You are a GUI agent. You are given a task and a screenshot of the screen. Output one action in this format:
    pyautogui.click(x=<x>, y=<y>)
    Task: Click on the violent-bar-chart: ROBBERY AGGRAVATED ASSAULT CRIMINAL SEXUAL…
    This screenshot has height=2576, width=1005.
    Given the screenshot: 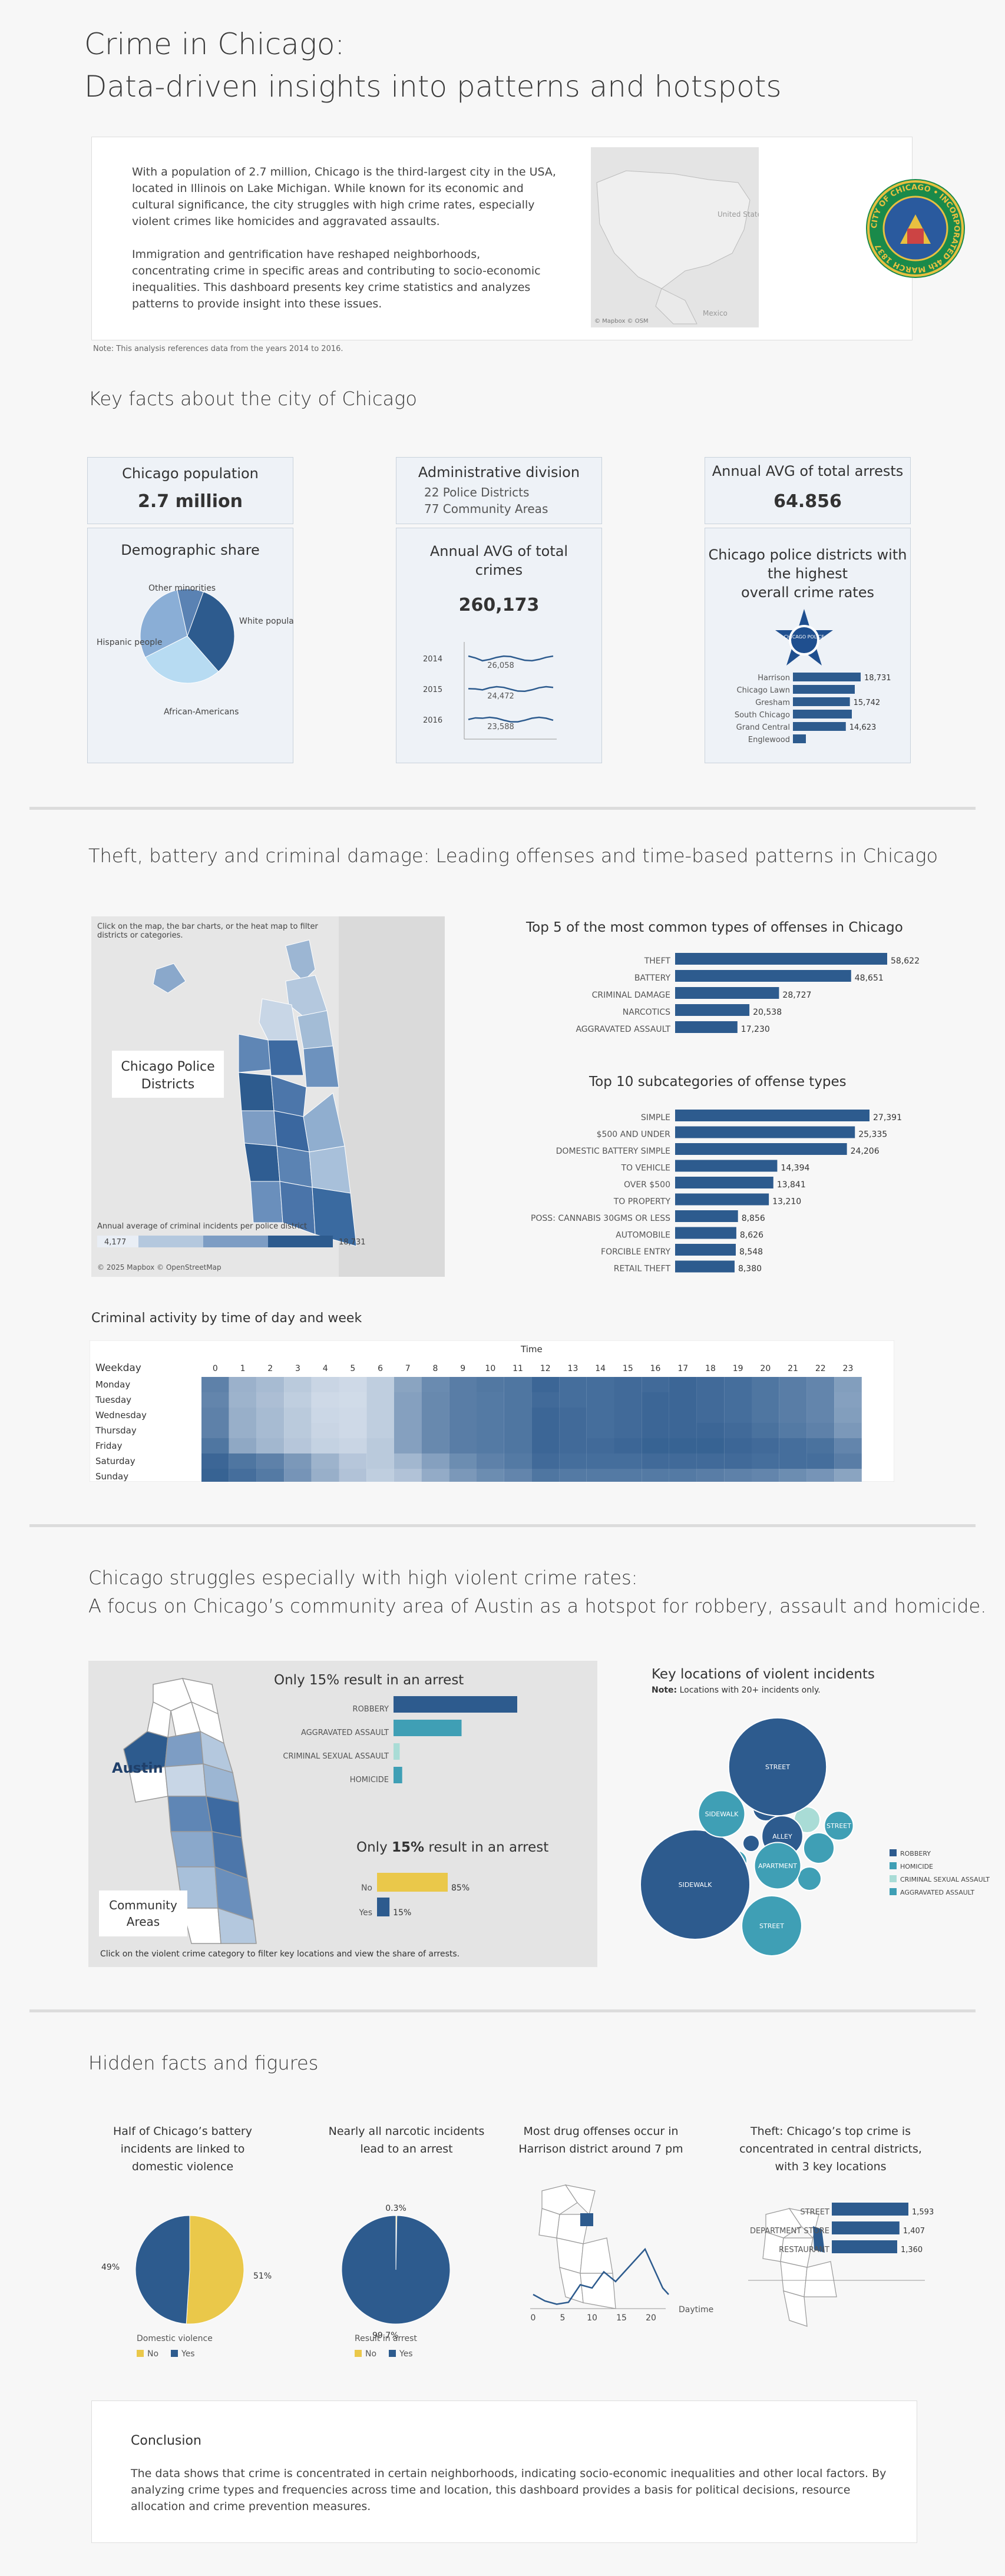 What is the action you would take?
    pyautogui.click(x=418, y=1746)
    